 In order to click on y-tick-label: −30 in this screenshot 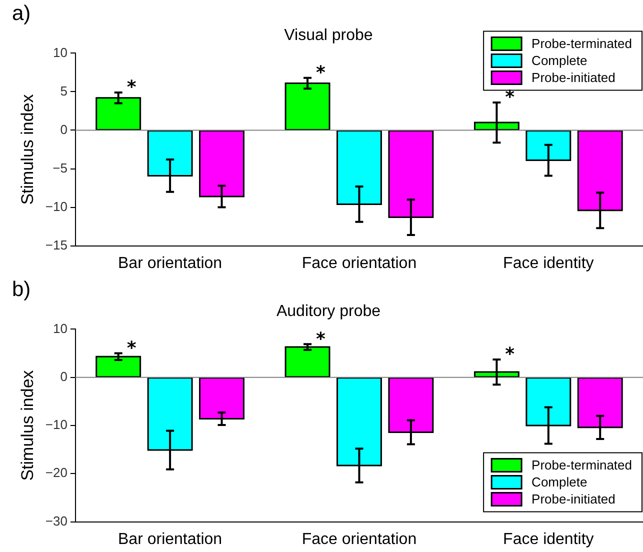, I will do `click(56, 520)`.